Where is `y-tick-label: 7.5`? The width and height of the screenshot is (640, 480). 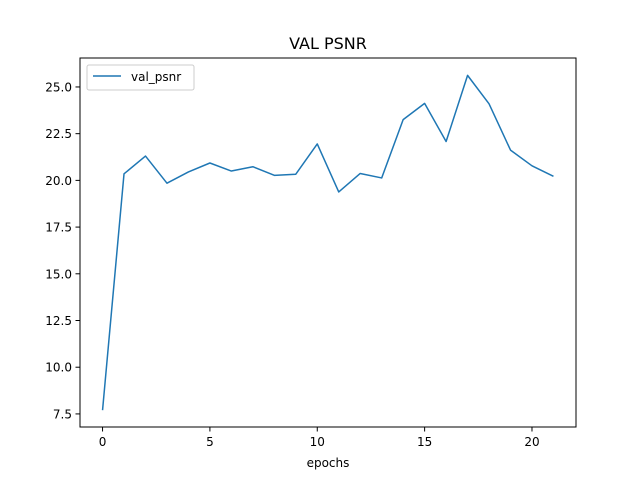
y-tick-label: 7.5 is located at coordinates (62, 414).